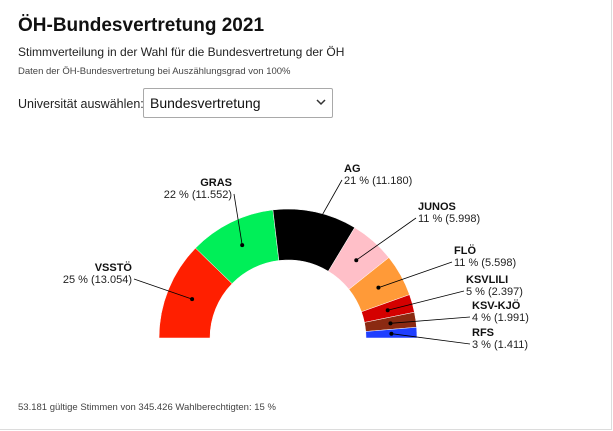  Describe the element at coordinates (198, 195) in the screenshot. I see `slice-value-gras: 22 % (11.552)` at that location.